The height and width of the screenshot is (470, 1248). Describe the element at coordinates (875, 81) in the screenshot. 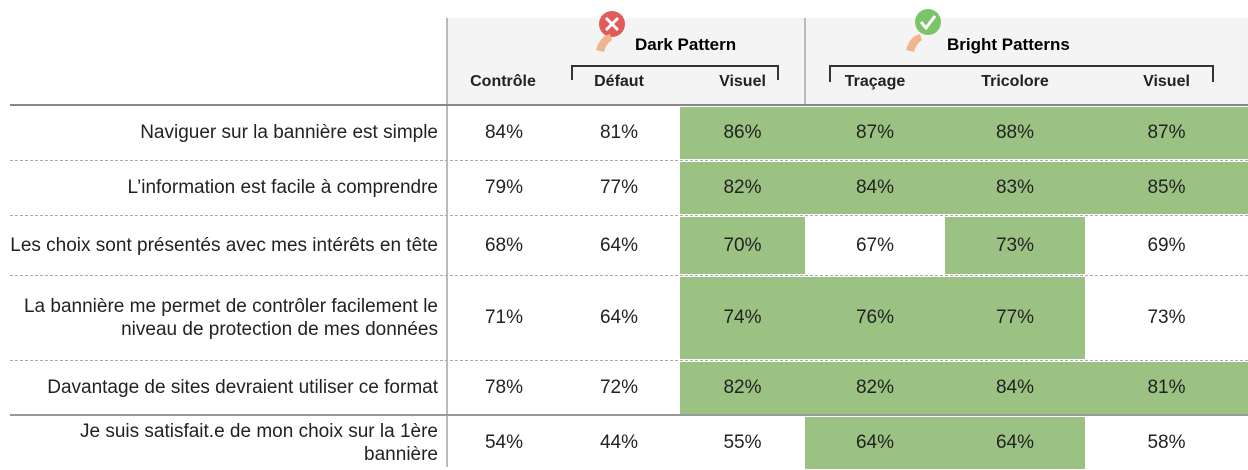

I see `column-header: Traçage` at that location.